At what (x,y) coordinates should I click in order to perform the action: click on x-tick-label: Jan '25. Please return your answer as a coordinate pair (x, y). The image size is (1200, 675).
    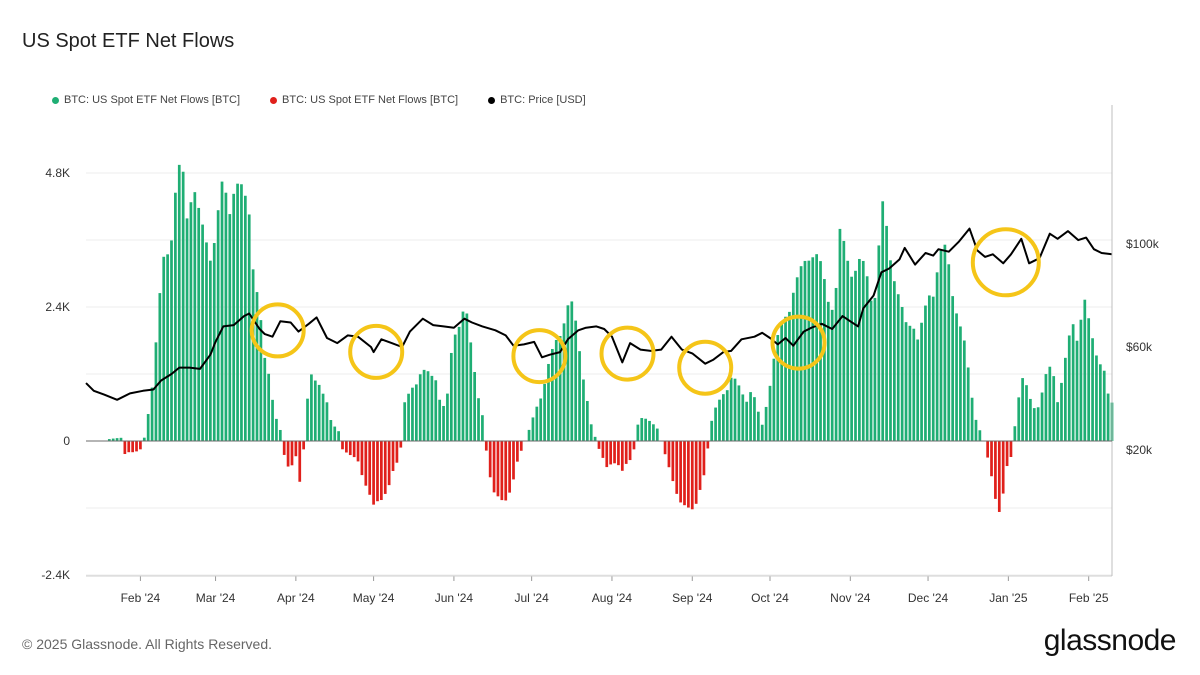
    Looking at the image, I should click on (1008, 598).